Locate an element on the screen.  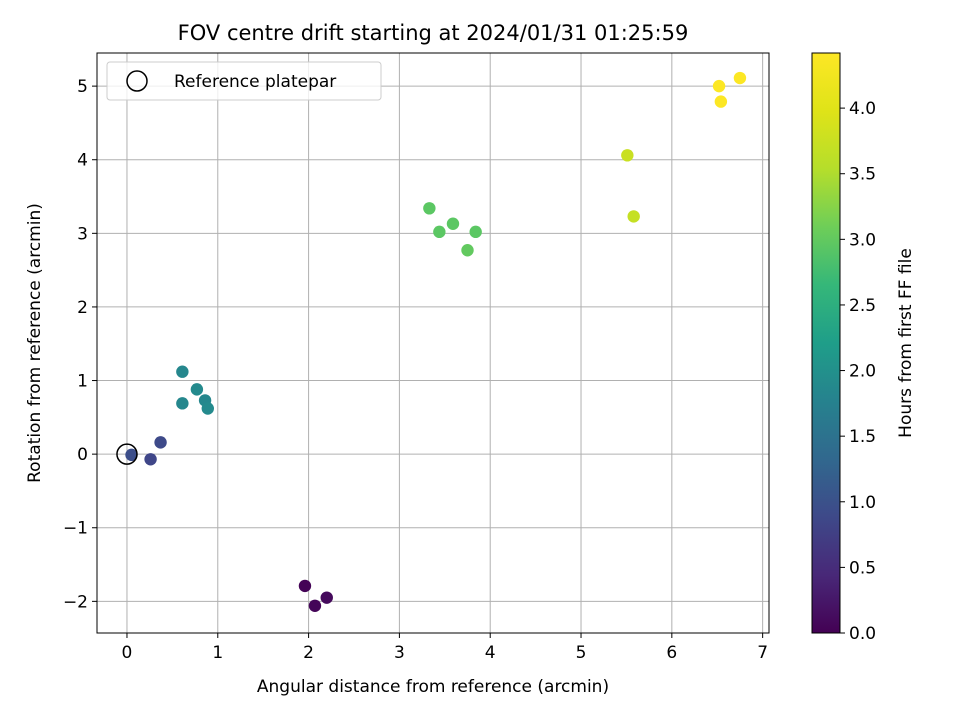
colorbar-ticks: 0.0 0.5 1.0 1.5 2.0 2.5 3.0 3.5 4.0 is located at coordinates (858, 371).